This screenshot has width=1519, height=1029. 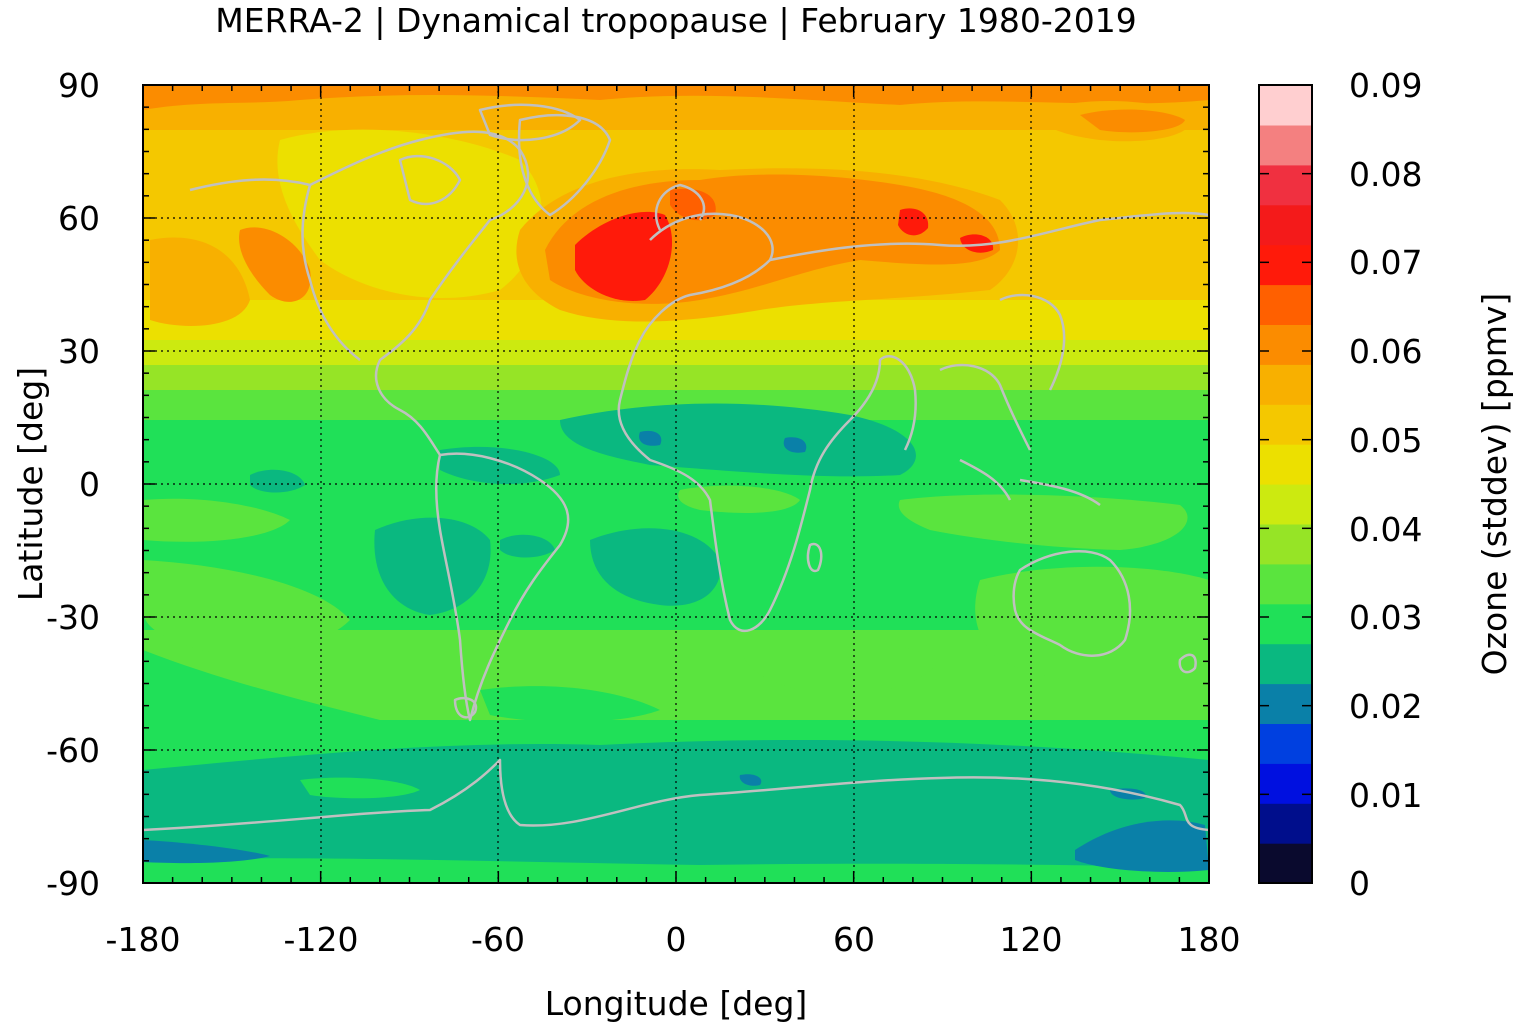 I want to click on x-tick-label: 180, so click(x=1209, y=939).